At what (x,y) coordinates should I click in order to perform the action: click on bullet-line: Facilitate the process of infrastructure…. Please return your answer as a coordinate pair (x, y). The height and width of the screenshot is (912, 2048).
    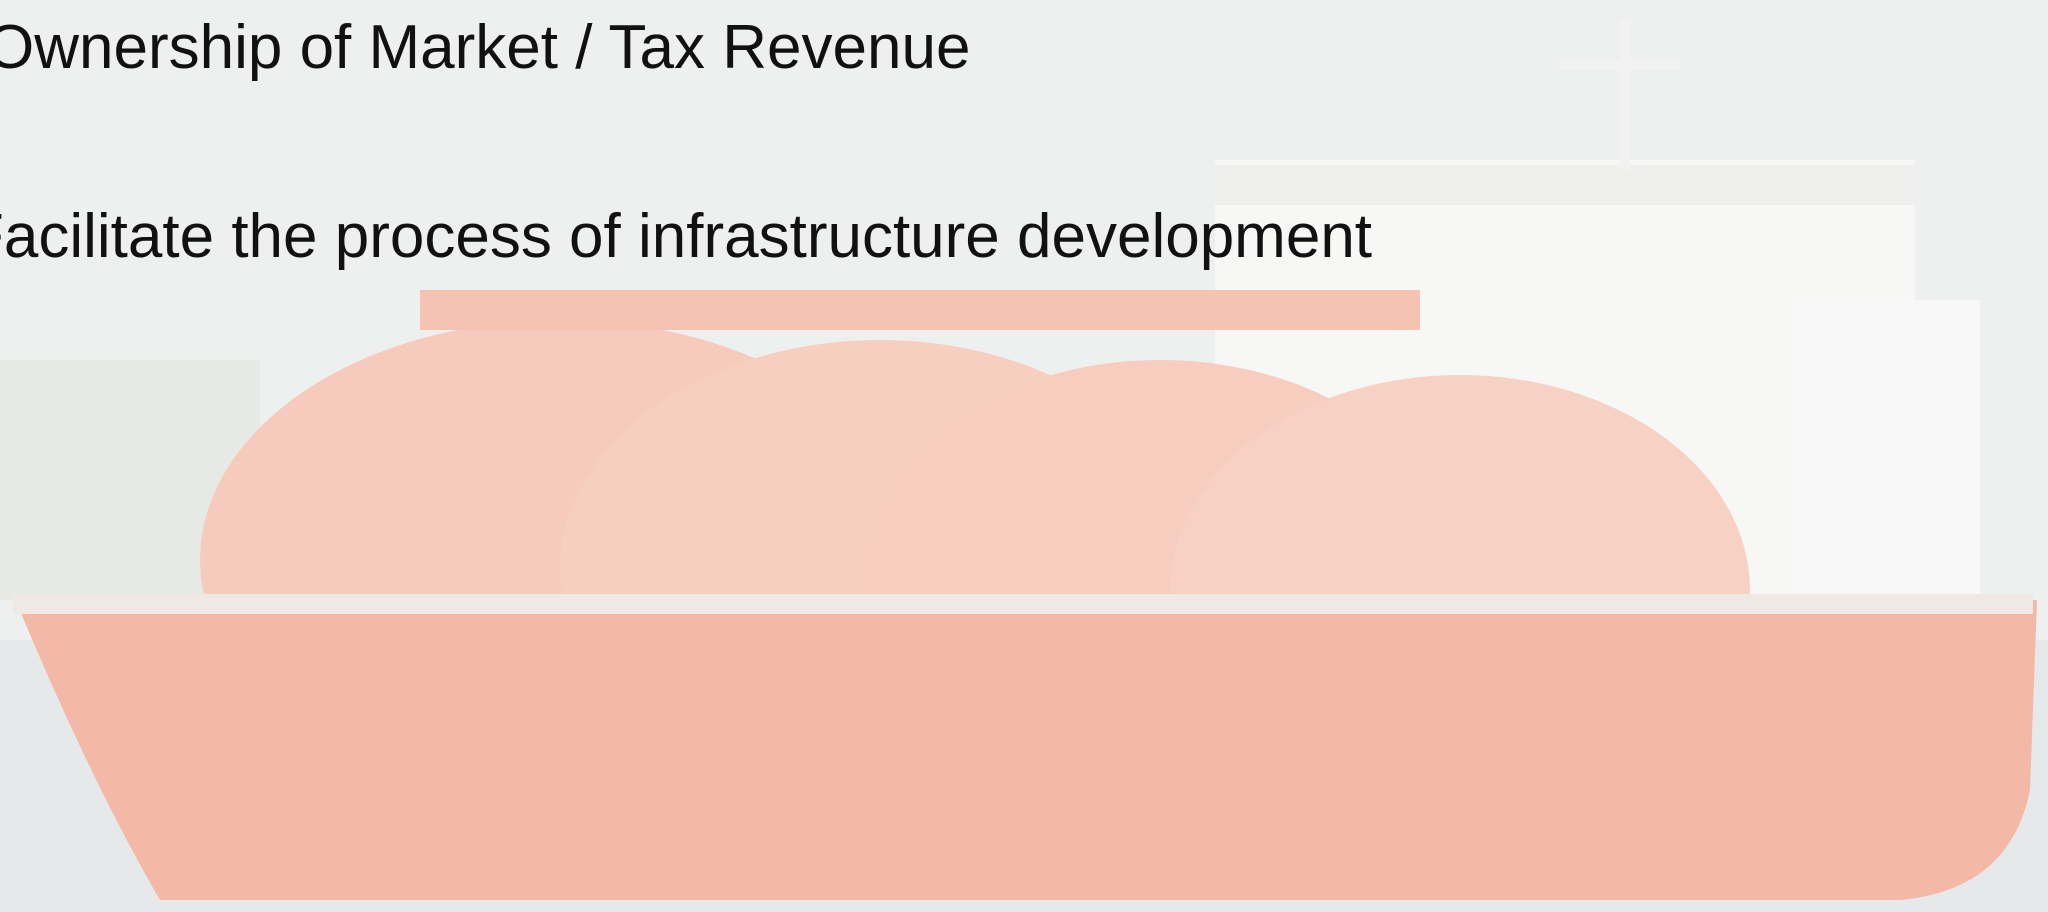
    Looking at the image, I should click on (686, 236).